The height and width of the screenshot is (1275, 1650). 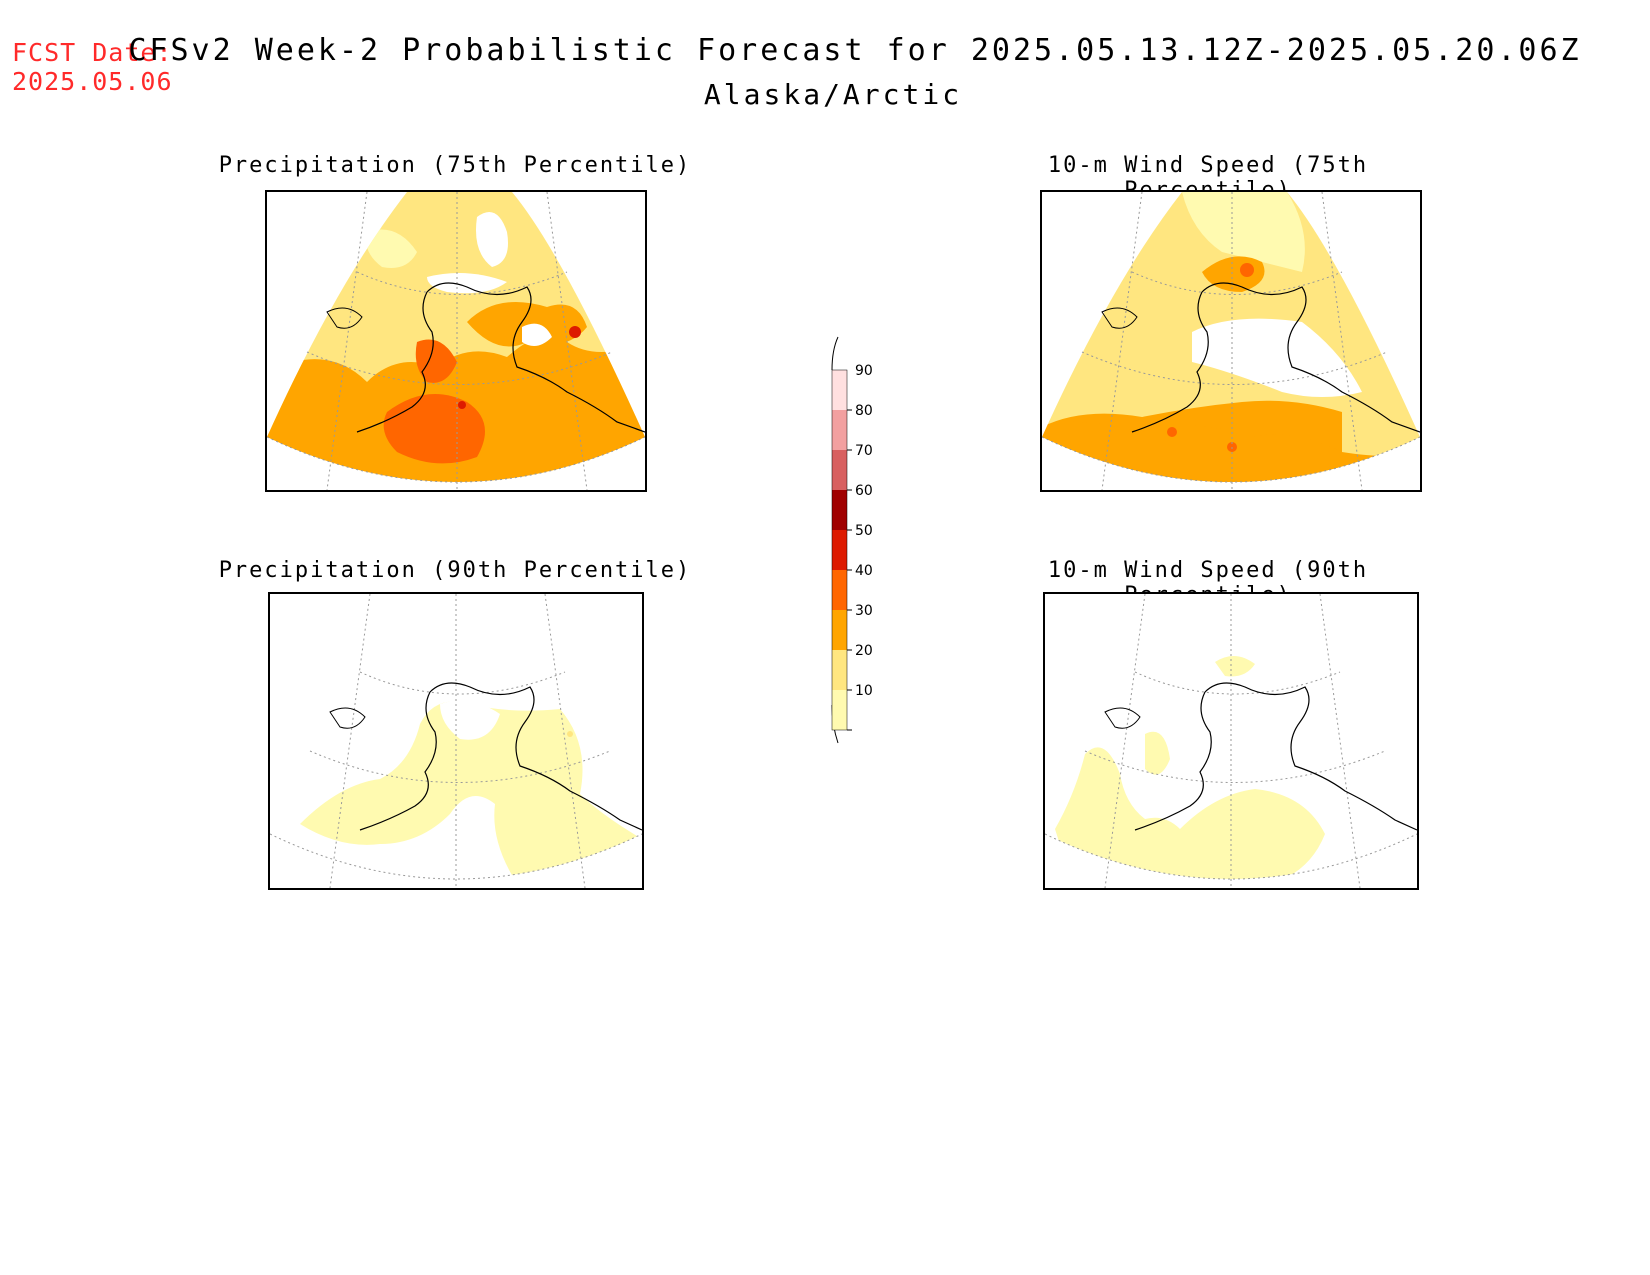 I want to click on colorbar-label-40: 40, so click(x=864, y=571).